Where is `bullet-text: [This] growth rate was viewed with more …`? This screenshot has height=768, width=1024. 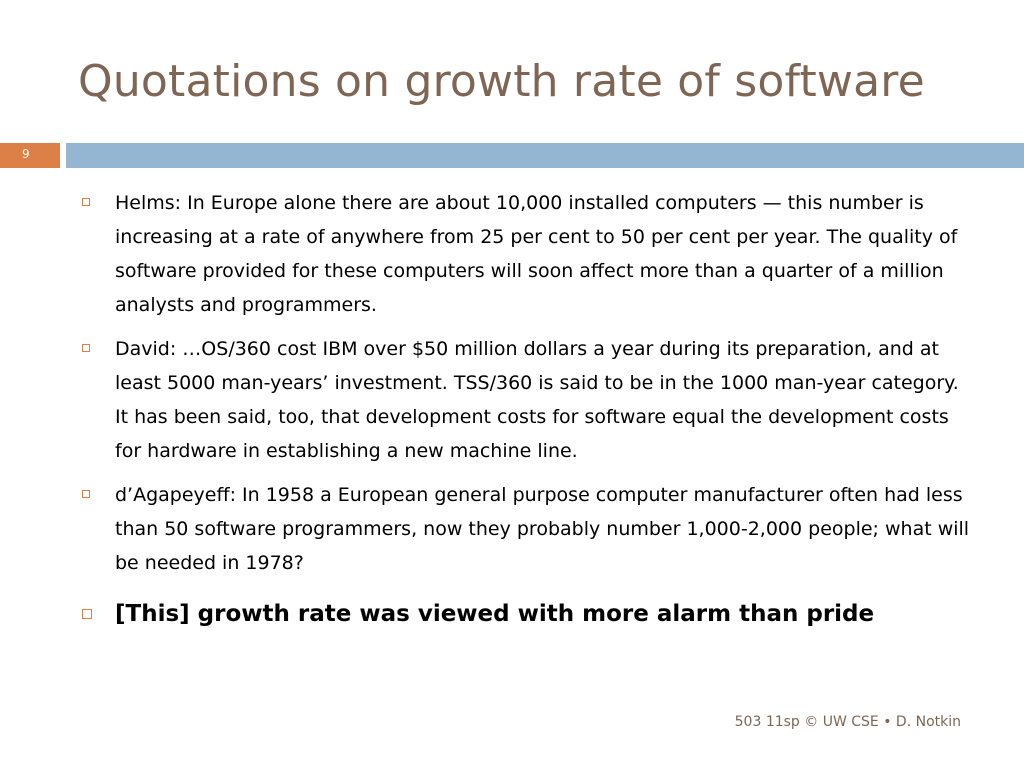 bullet-text: [This] growth rate was viewed with more … is located at coordinates (495, 614).